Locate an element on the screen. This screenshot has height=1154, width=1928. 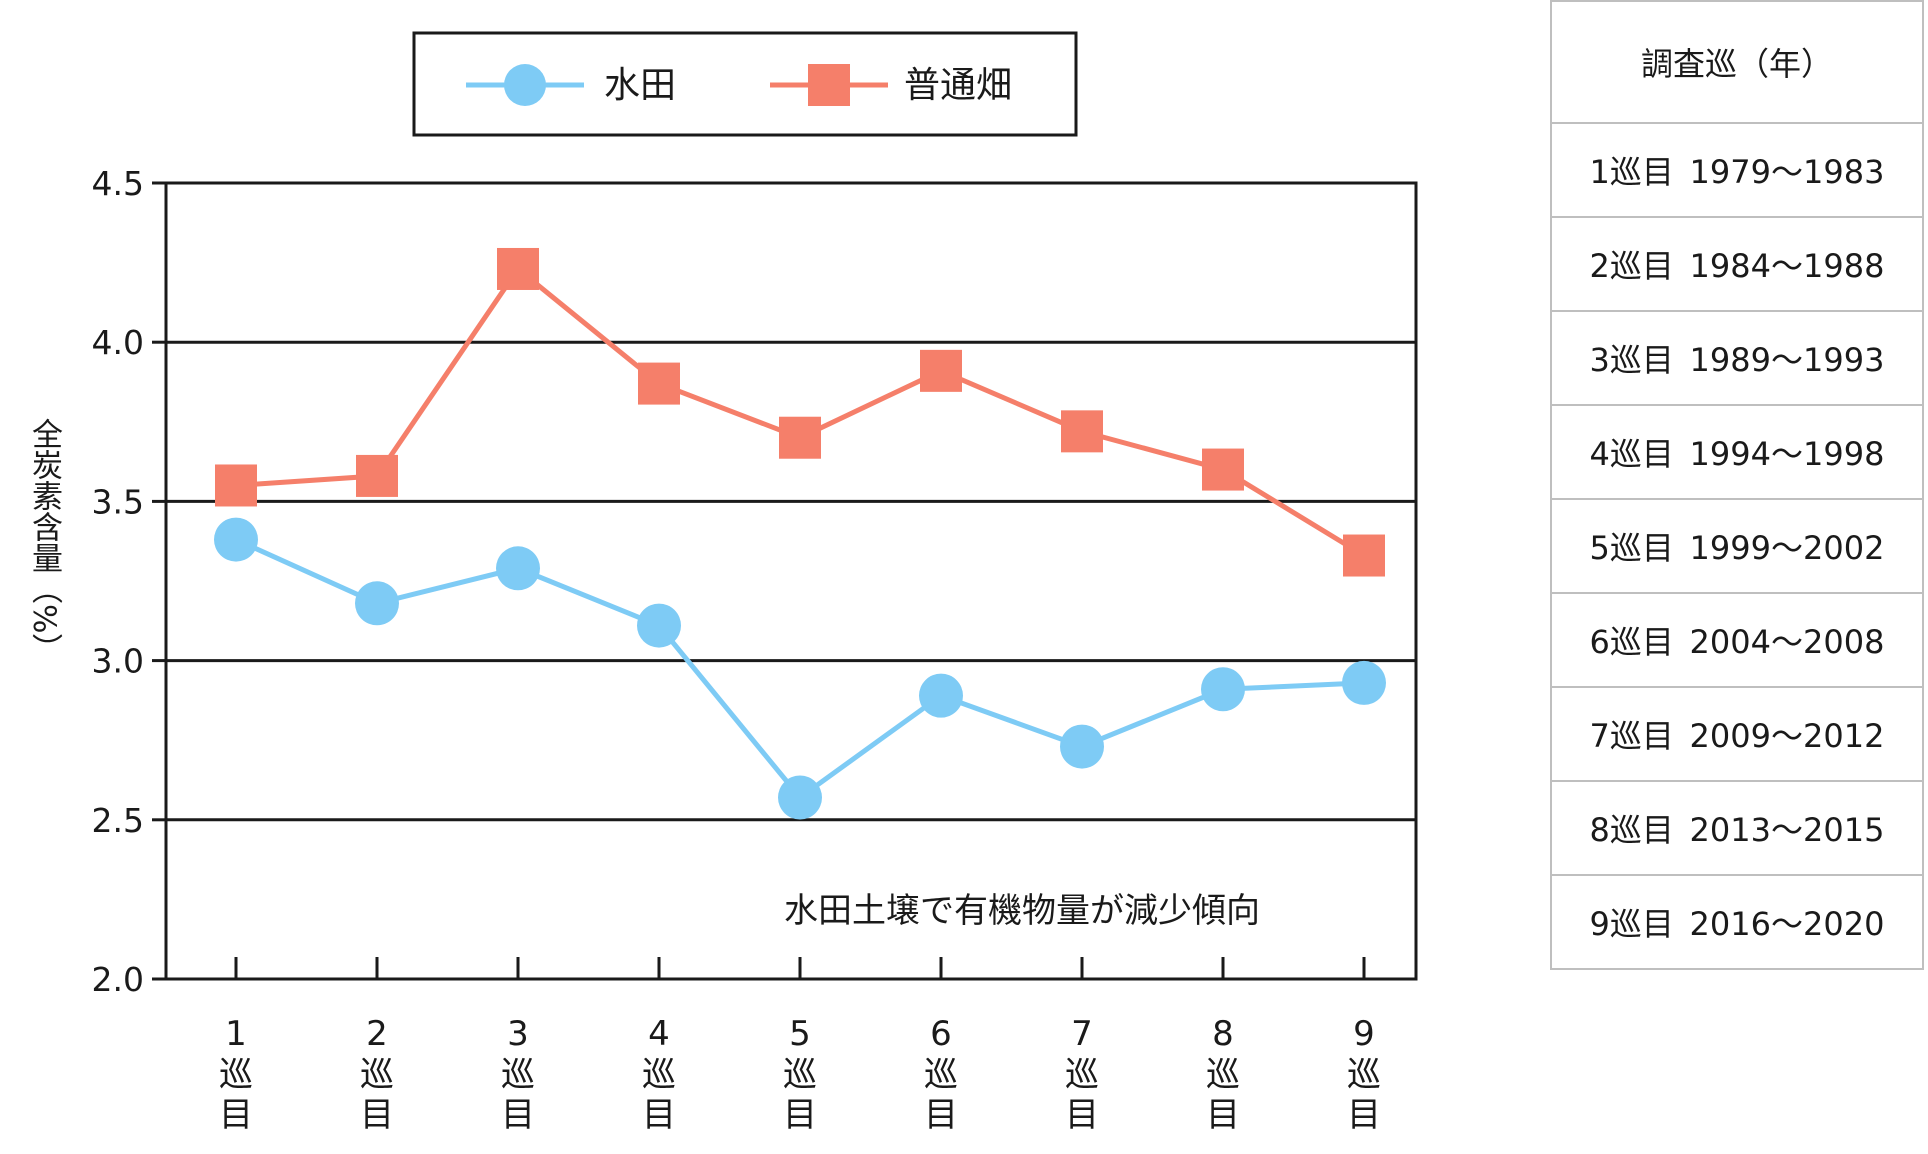
survey-round: 7巡目 is located at coordinates (1631, 736).